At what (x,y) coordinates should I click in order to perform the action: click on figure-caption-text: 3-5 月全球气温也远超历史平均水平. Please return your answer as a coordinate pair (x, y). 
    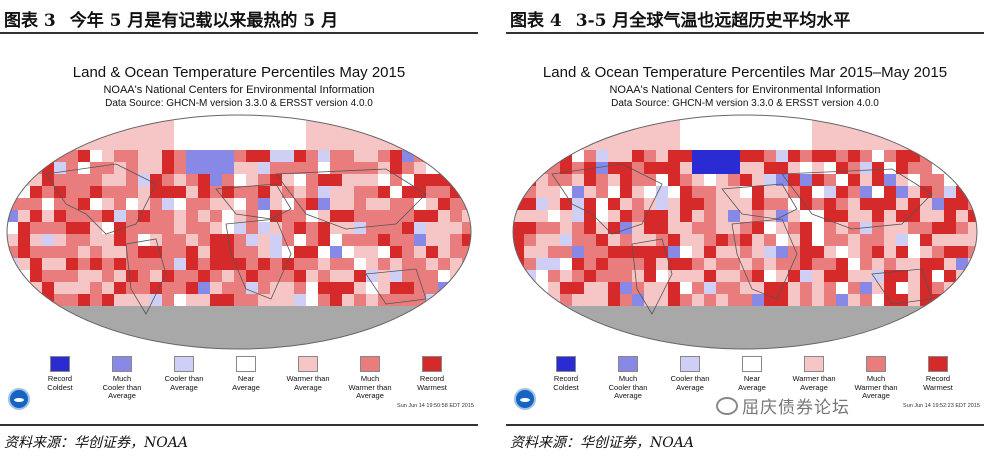
    Looking at the image, I should click on (713, 21).